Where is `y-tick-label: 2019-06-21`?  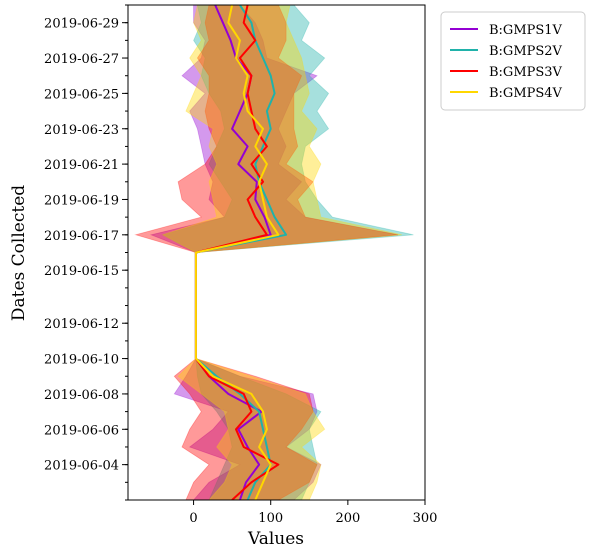
y-tick-label: 2019-06-21 is located at coordinates (81, 165).